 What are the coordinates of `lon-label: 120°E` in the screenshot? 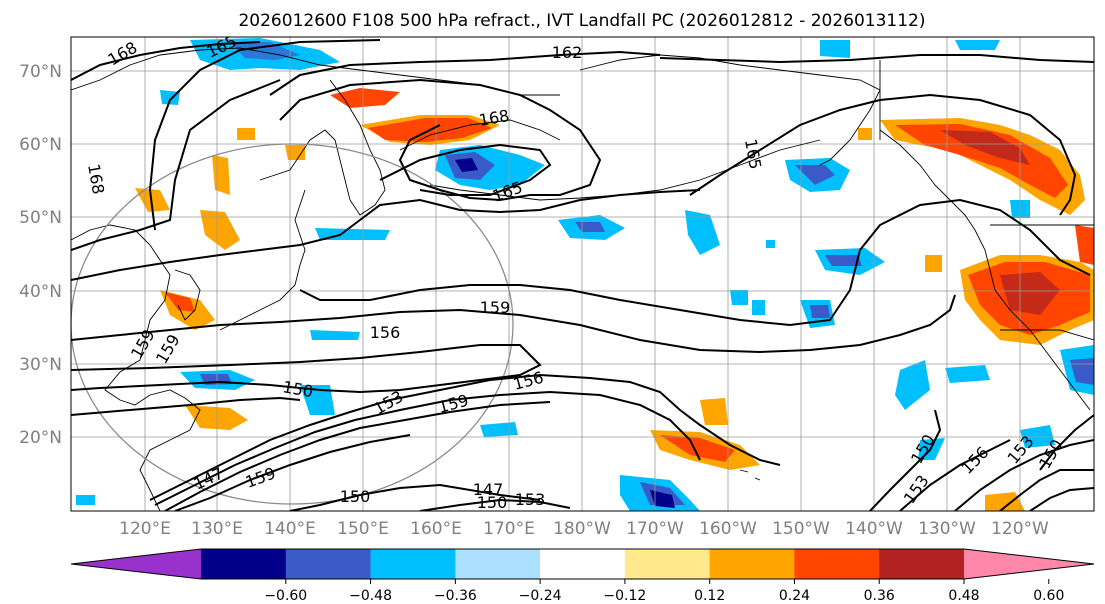 It's located at (145, 529).